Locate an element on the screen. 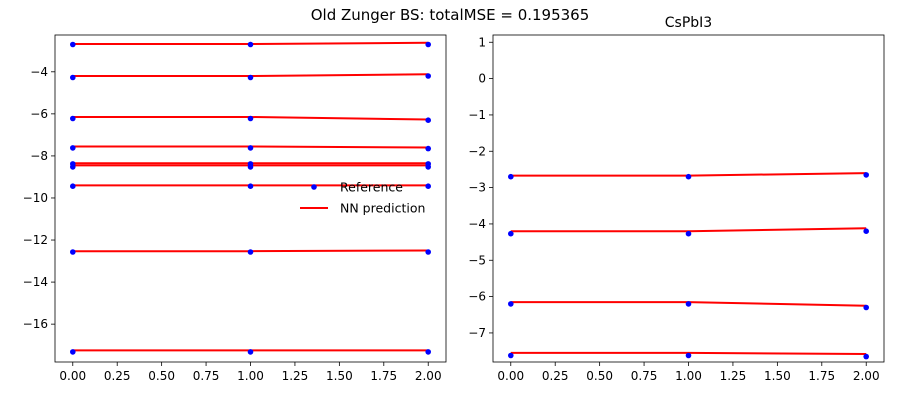 The height and width of the screenshot is (400, 900). figure-suptitle: Old Zunger BS: totalMSE = 0.195365 is located at coordinates (450, 15).